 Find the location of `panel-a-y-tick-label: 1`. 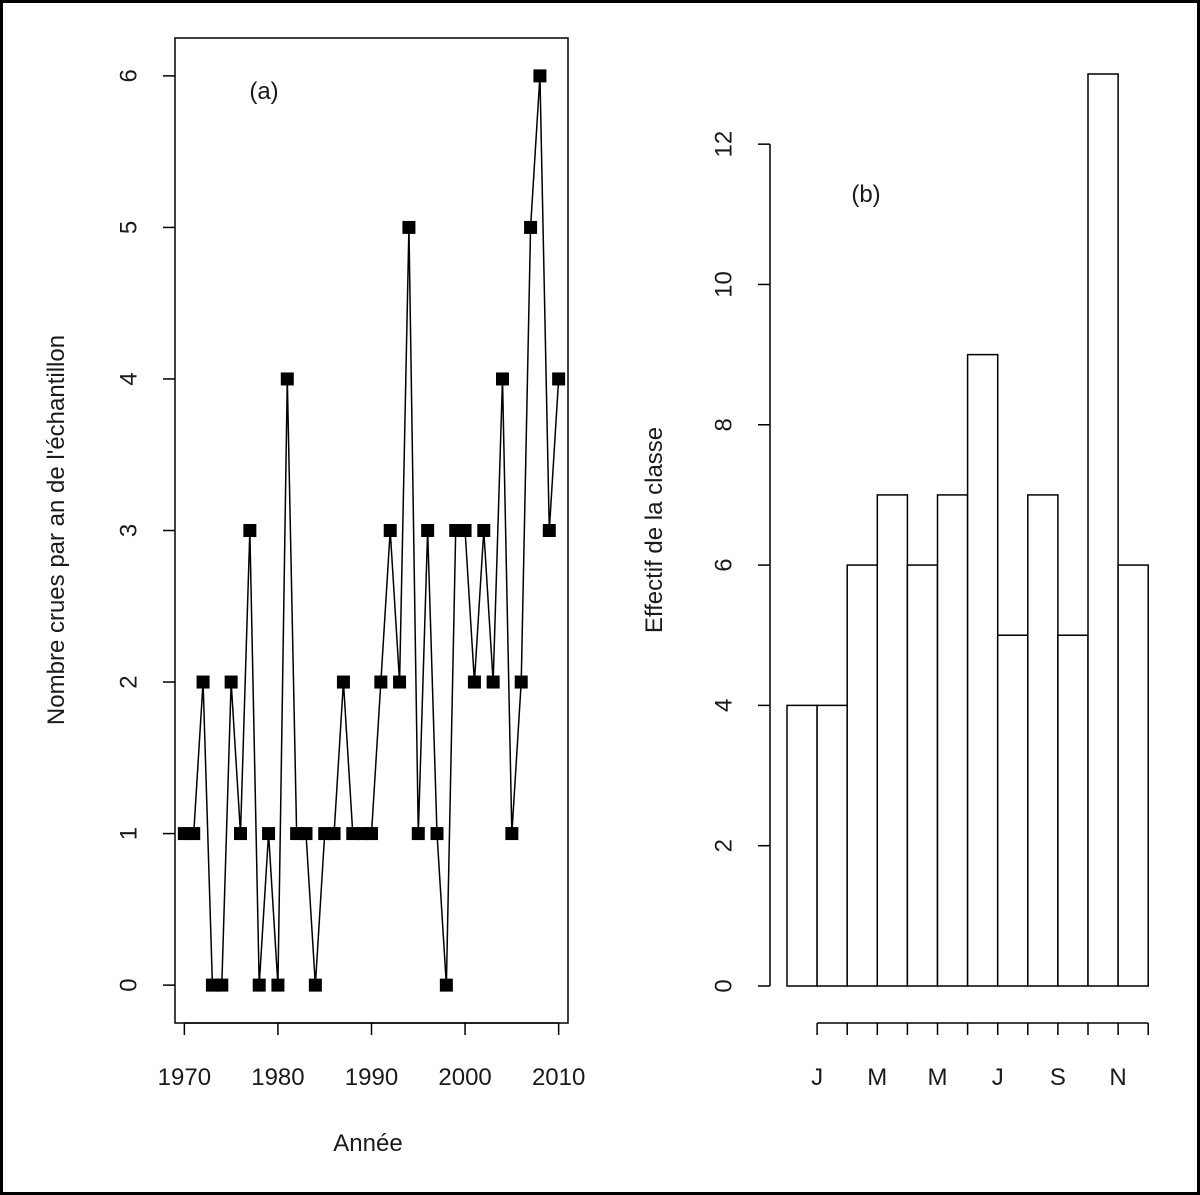

panel-a-y-tick-label: 1 is located at coordinates (129, 833).